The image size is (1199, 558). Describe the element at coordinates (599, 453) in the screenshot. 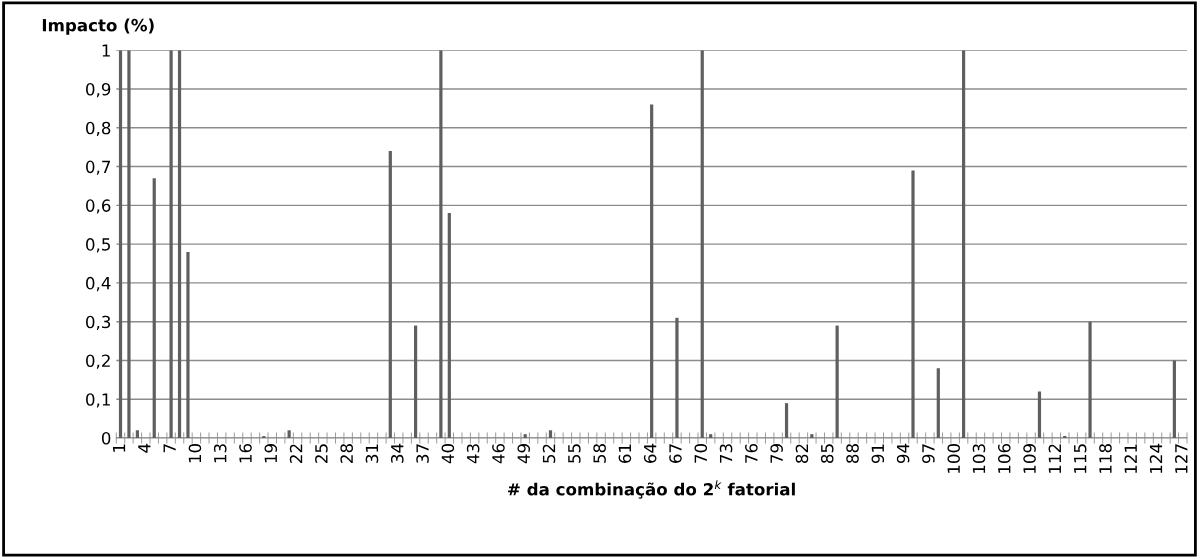

I see `x-tick-label: 58` at that location.